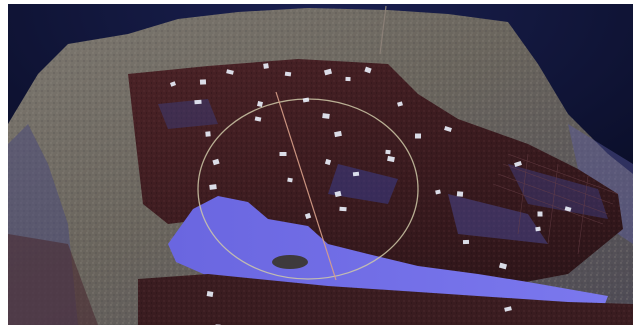 The image size is (640, 329). Describe the element at coordinates (383, 30) in the screenshot. I see `antenna-line` at that location.